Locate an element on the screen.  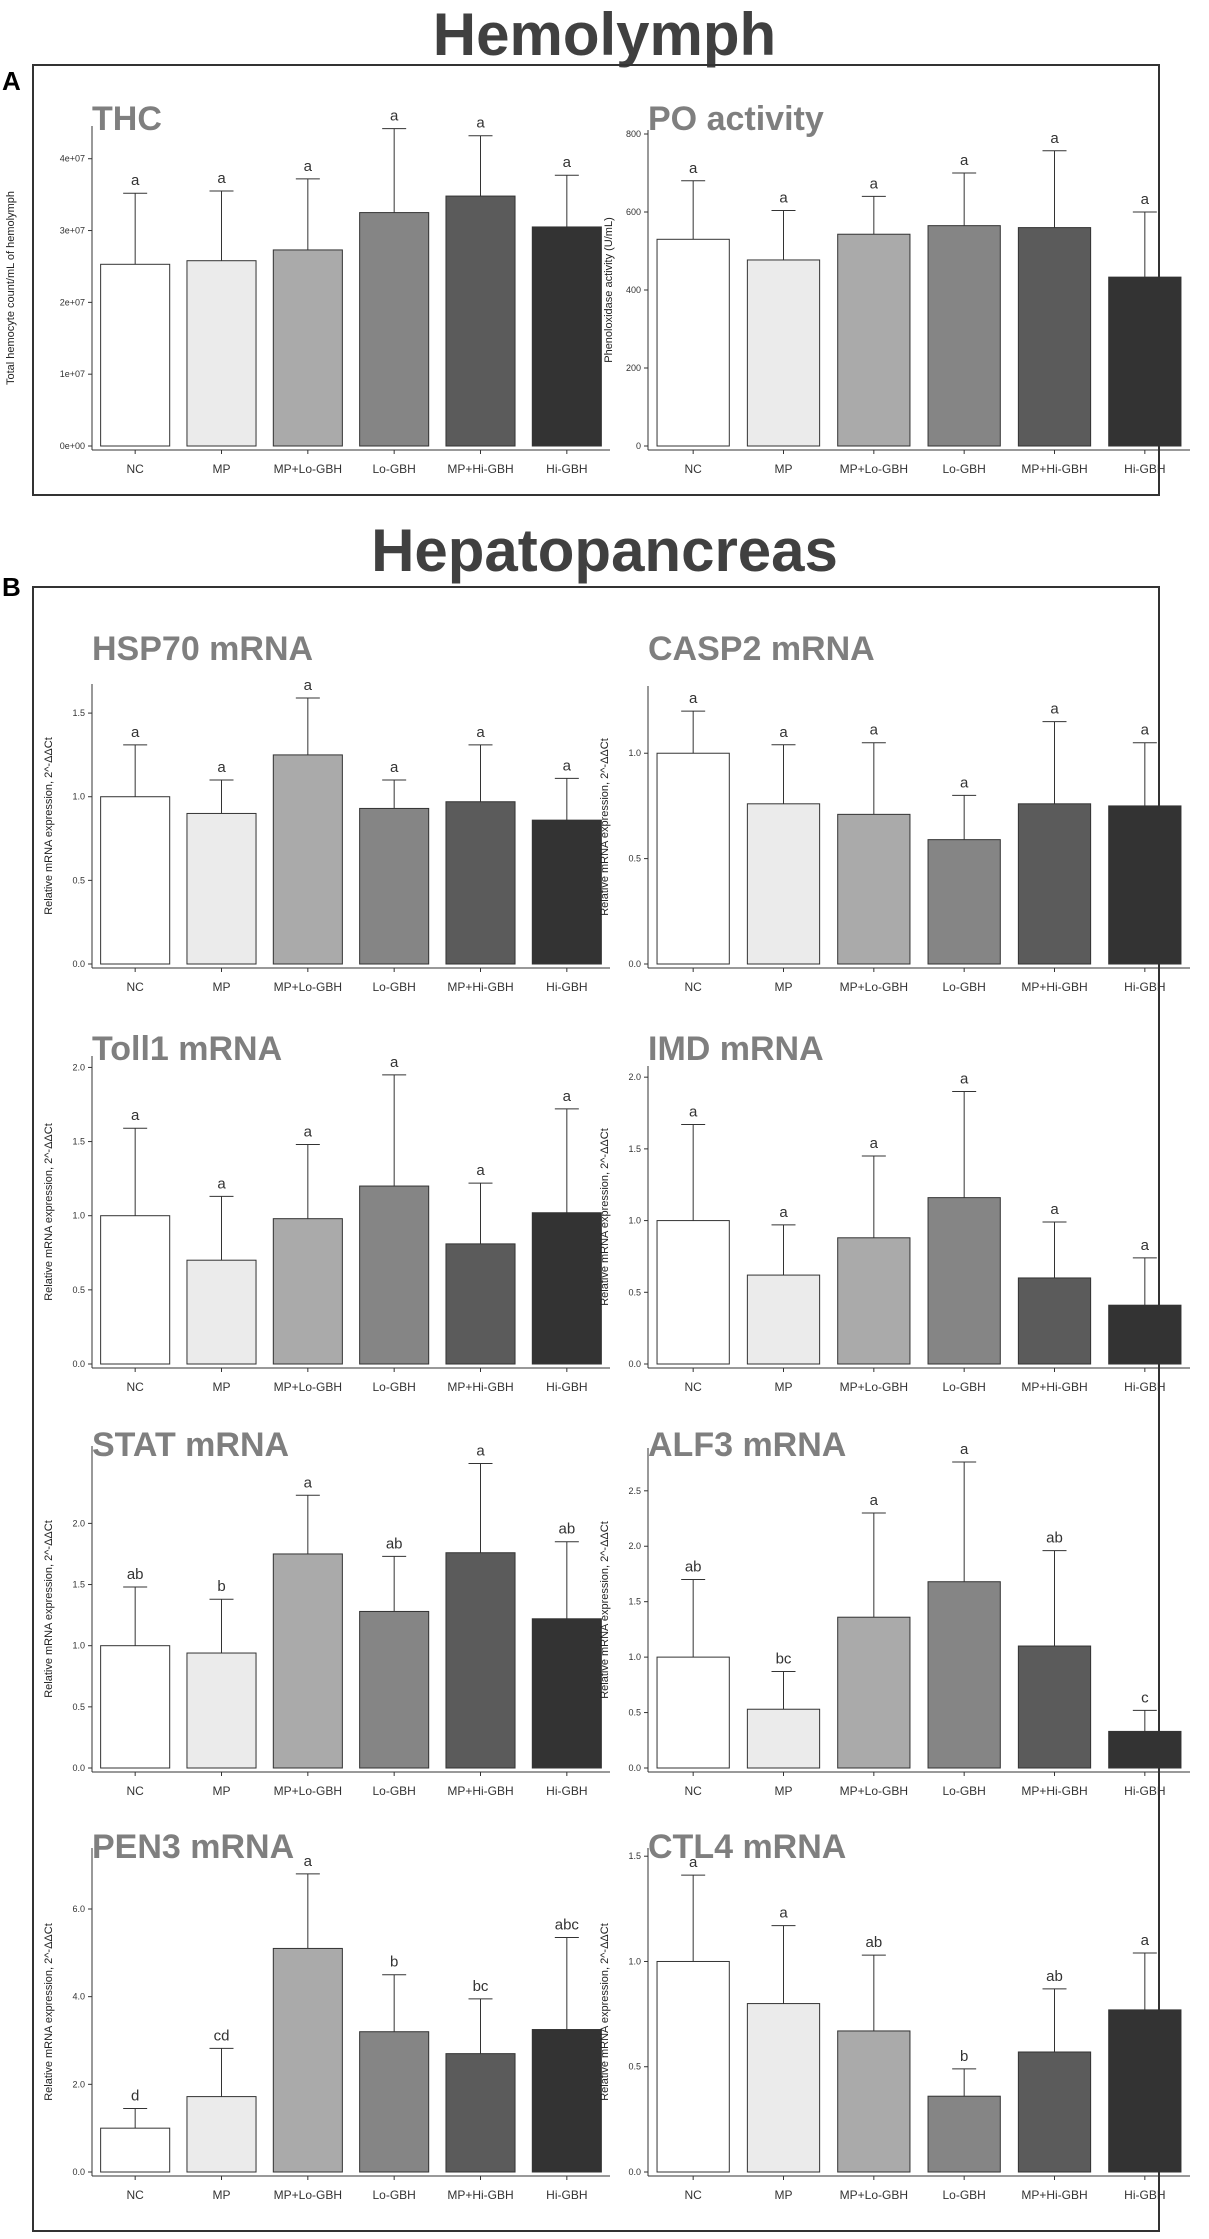
chart-title: CTL4 mRNA is located at coordinates (747, 1847).